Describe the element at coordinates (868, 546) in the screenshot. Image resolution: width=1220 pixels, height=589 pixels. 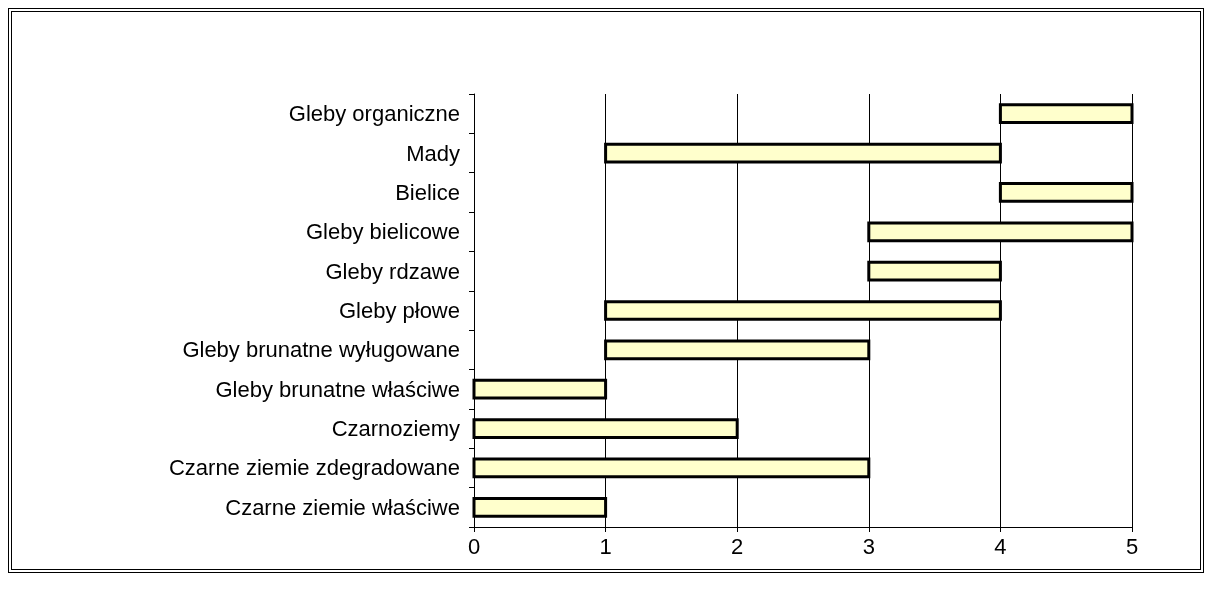
I see `x-tick-label: 3` at that location.